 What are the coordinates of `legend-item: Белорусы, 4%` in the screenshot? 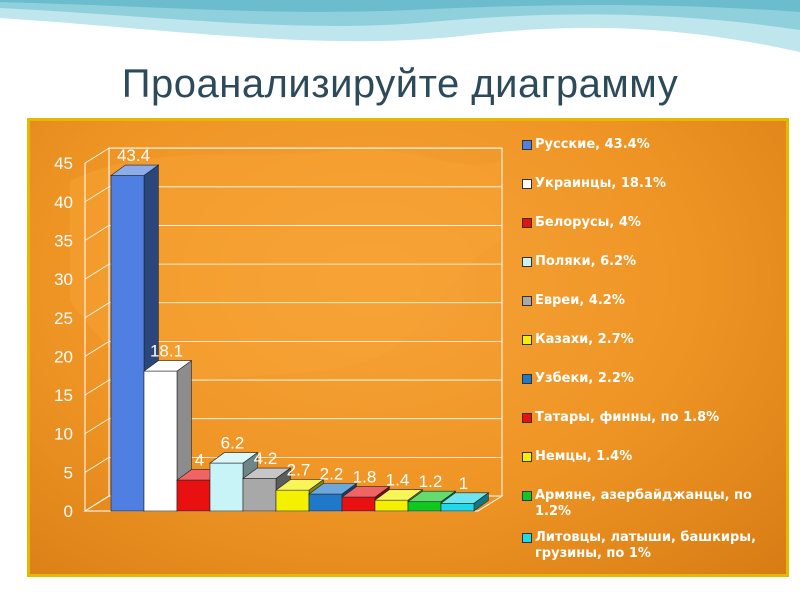 It's located at (653, 223).